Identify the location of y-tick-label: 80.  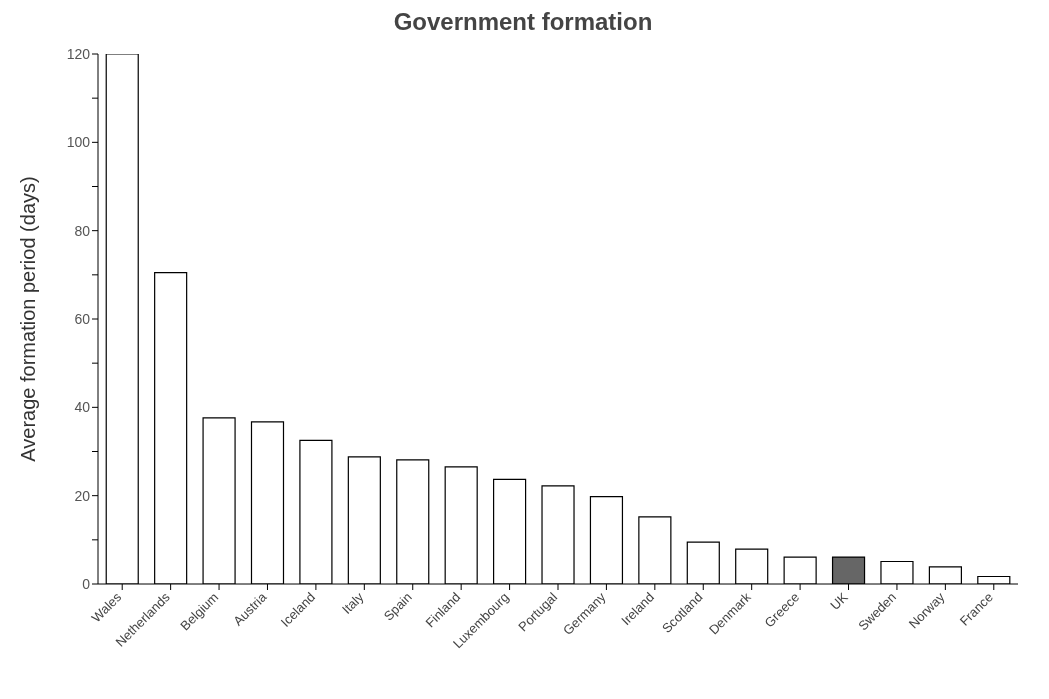
(82, 230).